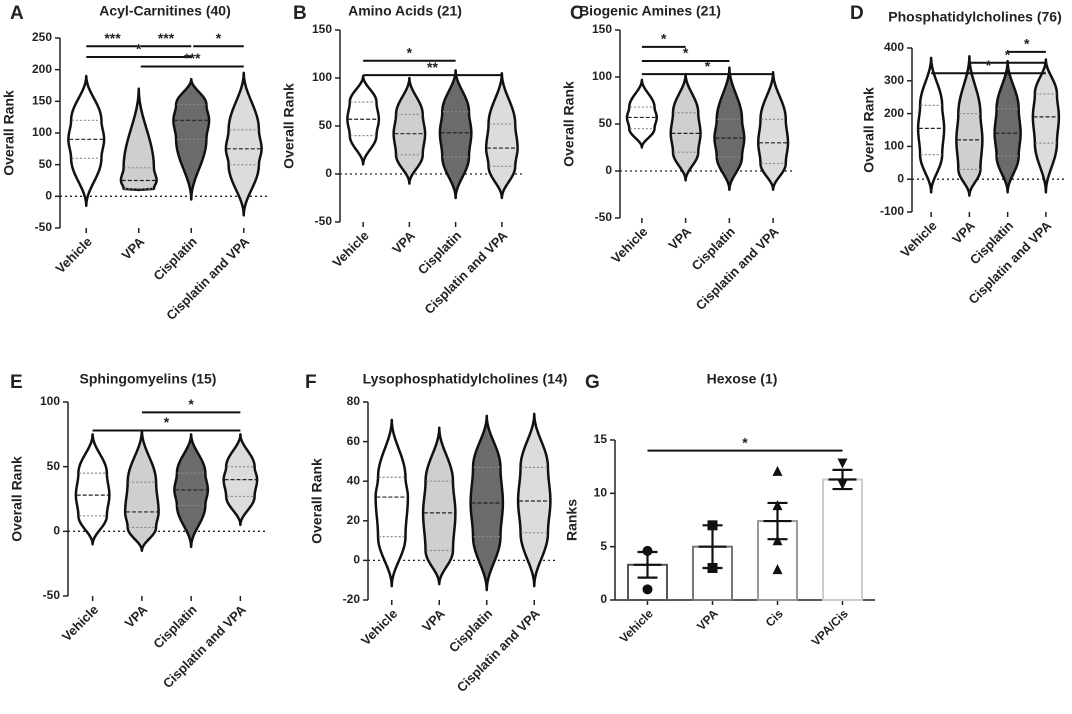  I want to click on panel-title: Sphingomyelins (15), so click(148, 379).